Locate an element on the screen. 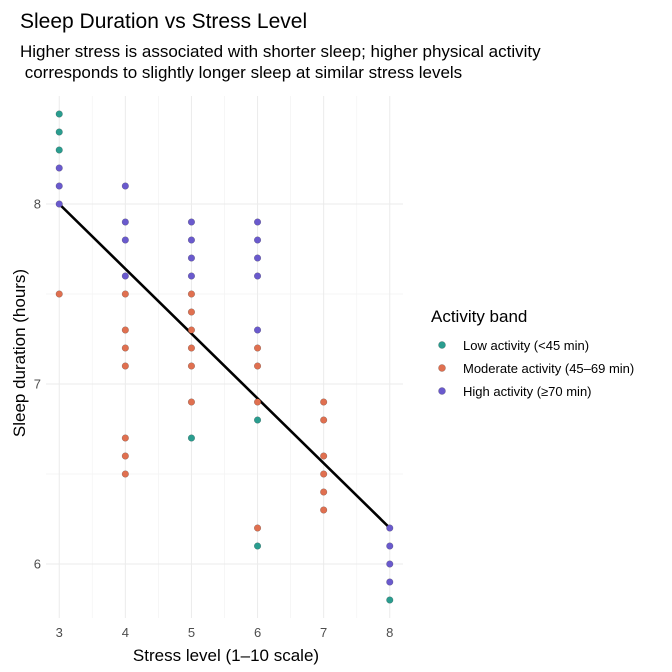  legend-item-moderate: Moderate activity (45–69 min) is located at coordinates (536, 368).